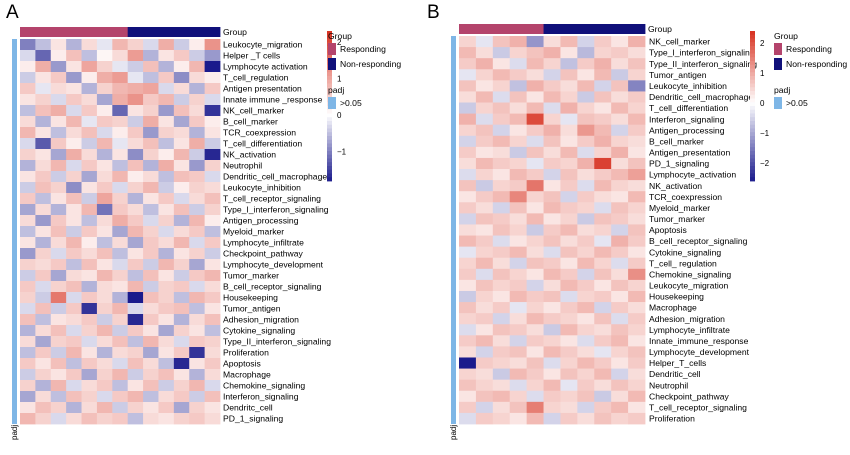  I want to click on row-label: Leukocyte_migration, so click(263, 45).